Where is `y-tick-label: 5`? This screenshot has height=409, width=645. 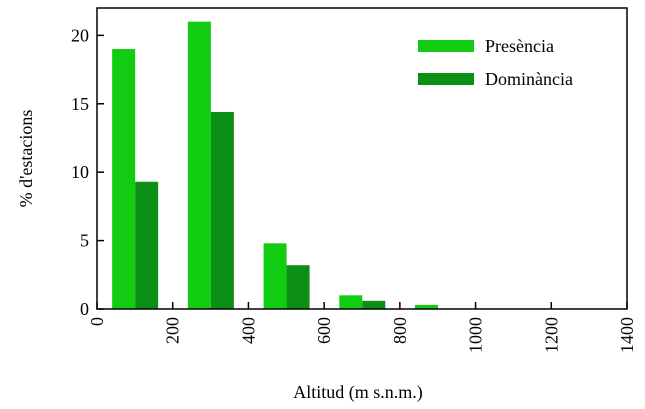 y-tick-label: 5 is located at coordinates (84, 241).